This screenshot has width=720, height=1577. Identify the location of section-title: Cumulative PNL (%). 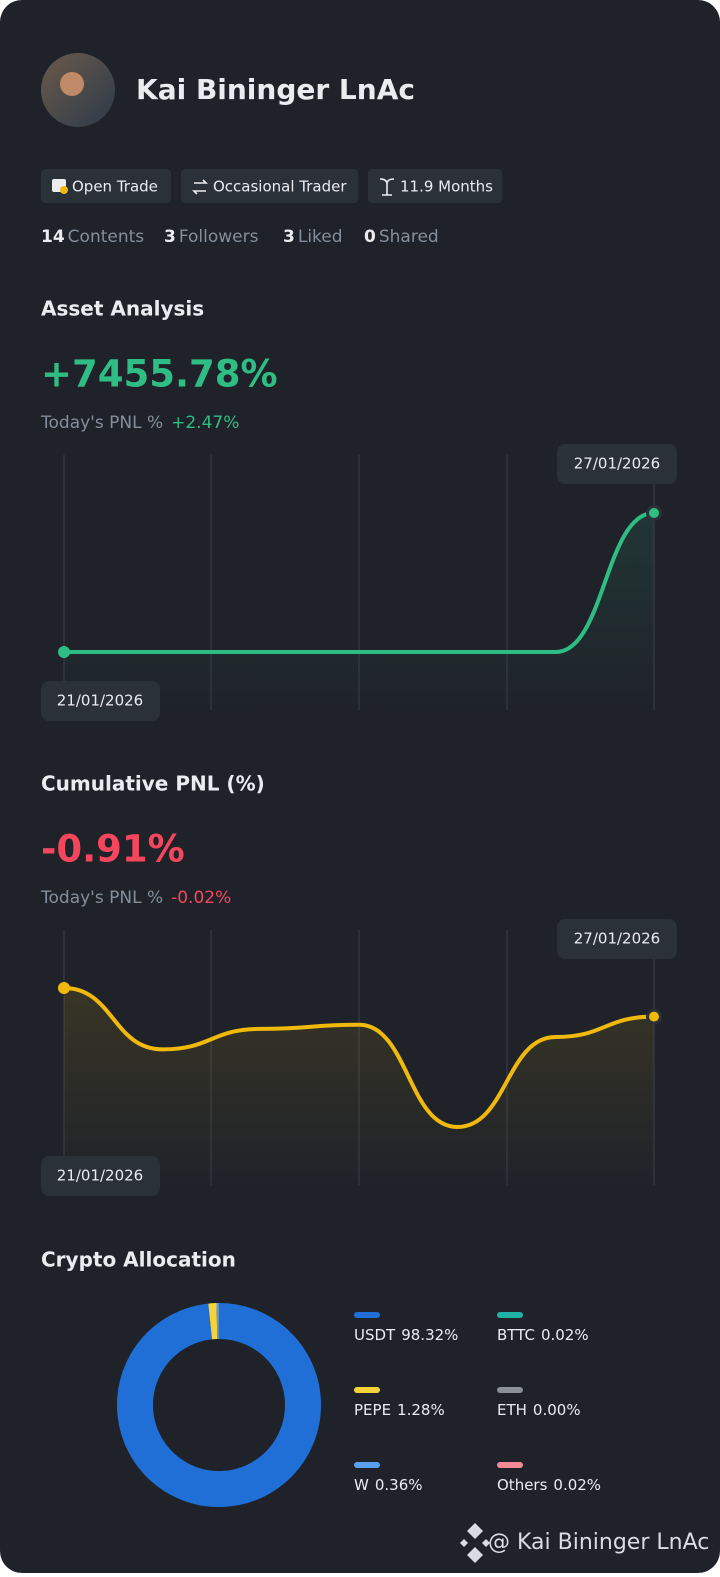
(153, 784).